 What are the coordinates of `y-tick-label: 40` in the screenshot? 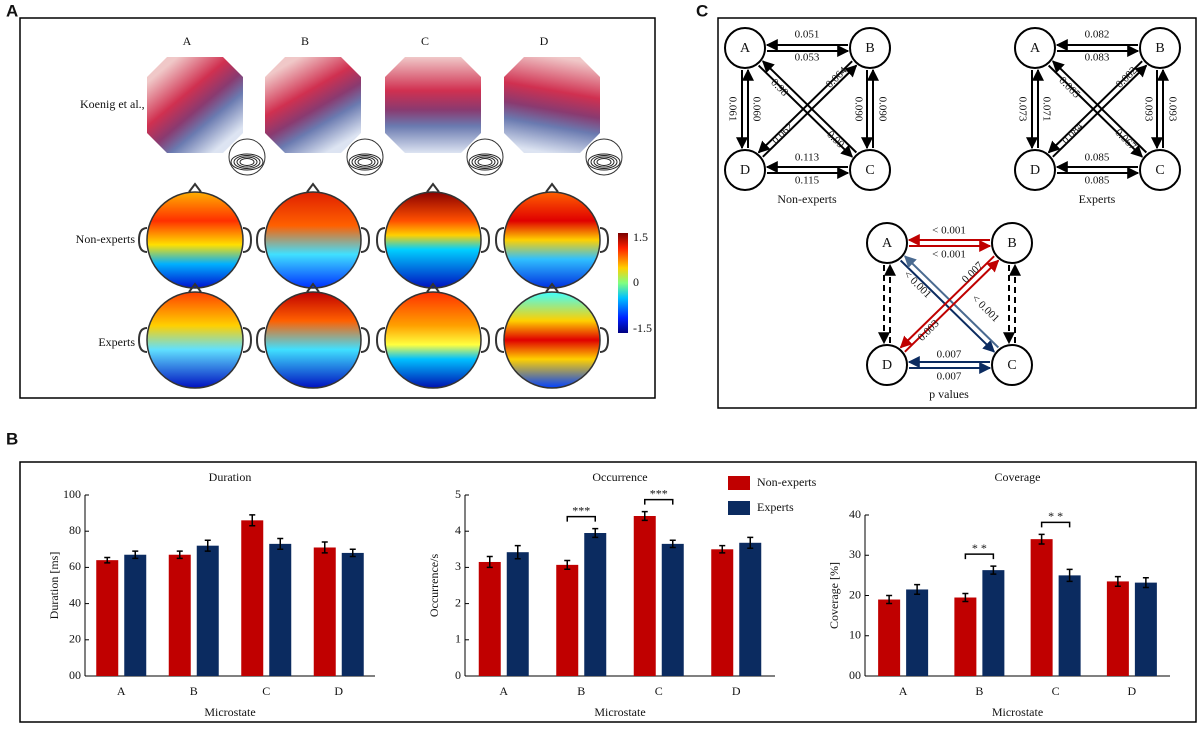 It's located at (75, 602).